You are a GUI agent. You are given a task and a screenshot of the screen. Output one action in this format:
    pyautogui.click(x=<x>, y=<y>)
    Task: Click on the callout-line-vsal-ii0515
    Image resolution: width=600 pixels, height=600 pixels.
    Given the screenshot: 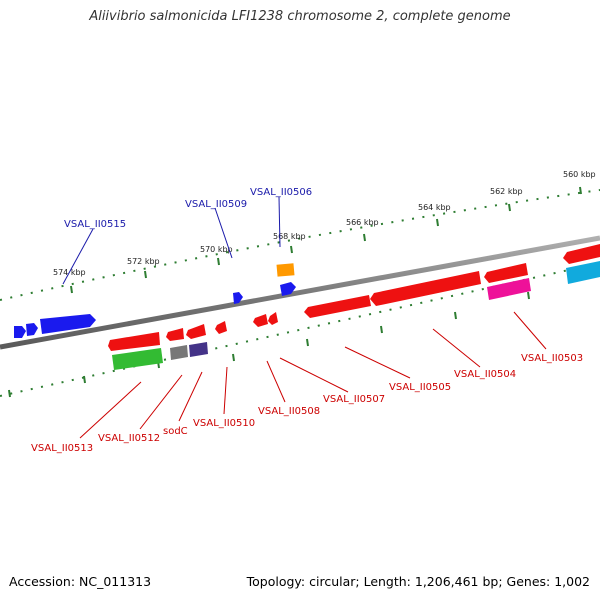 What is the action you would take?
    pyautogui.click(x=78, y=256)
    